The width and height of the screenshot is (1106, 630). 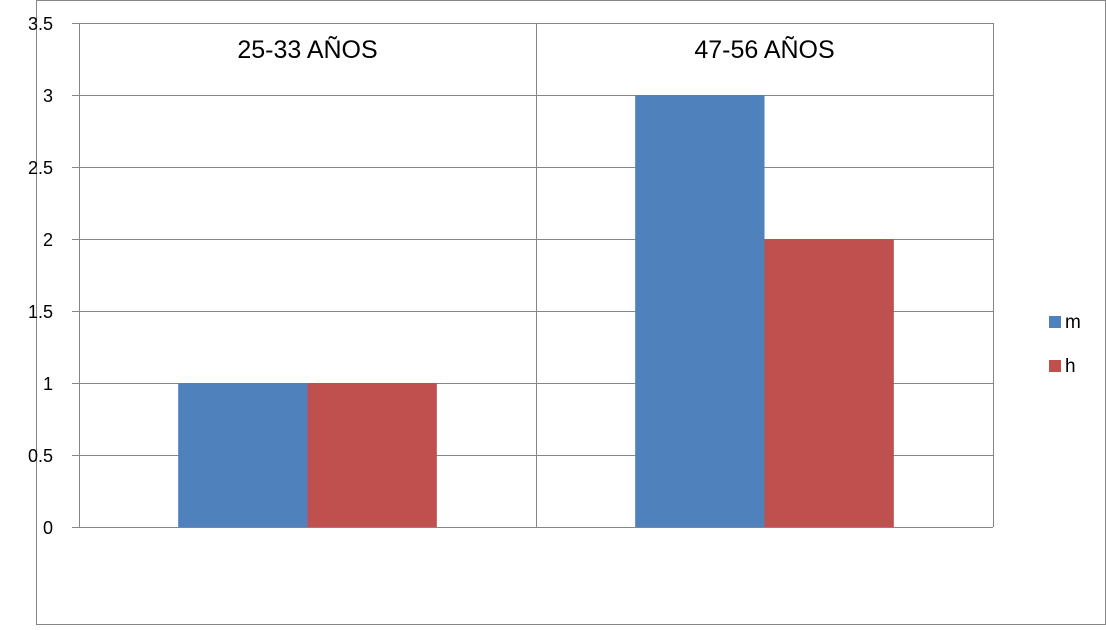 What do you see at coordinates (40, 24) in the screenshot?
I see `y-tick-label: 3.5` at bounding box center [40, 24].